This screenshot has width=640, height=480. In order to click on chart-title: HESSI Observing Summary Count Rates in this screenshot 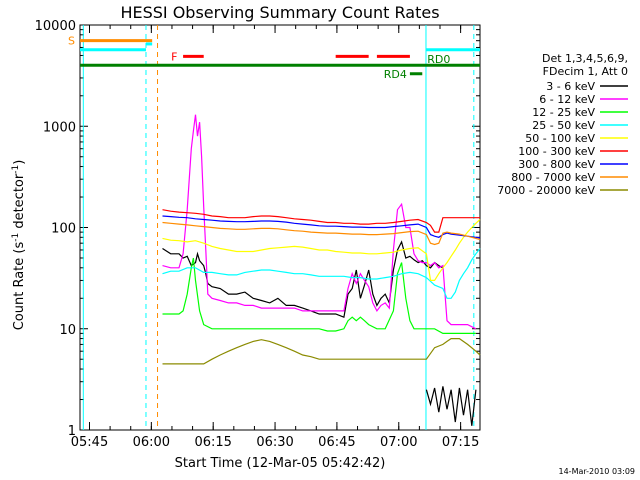, I will do `click(279, 12)`.